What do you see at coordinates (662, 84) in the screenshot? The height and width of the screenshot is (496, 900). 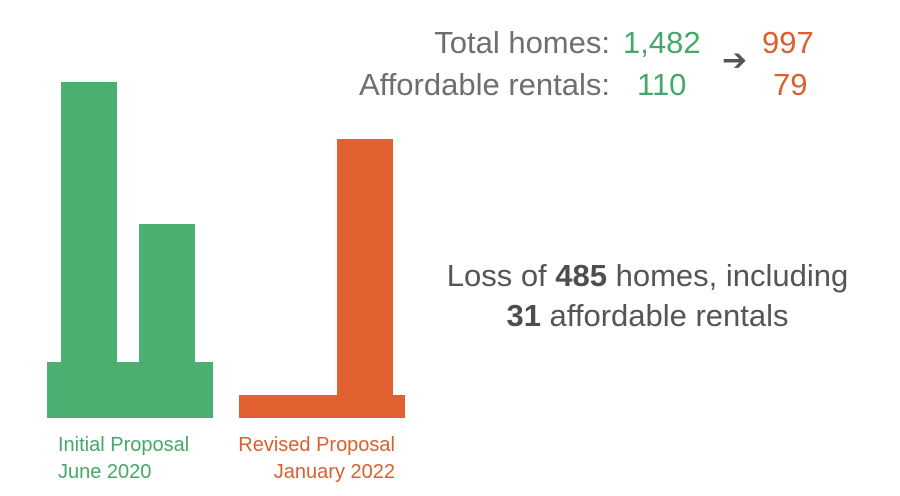 I see `affordable-rentals-before: 110` at bounding box center [662, 84].